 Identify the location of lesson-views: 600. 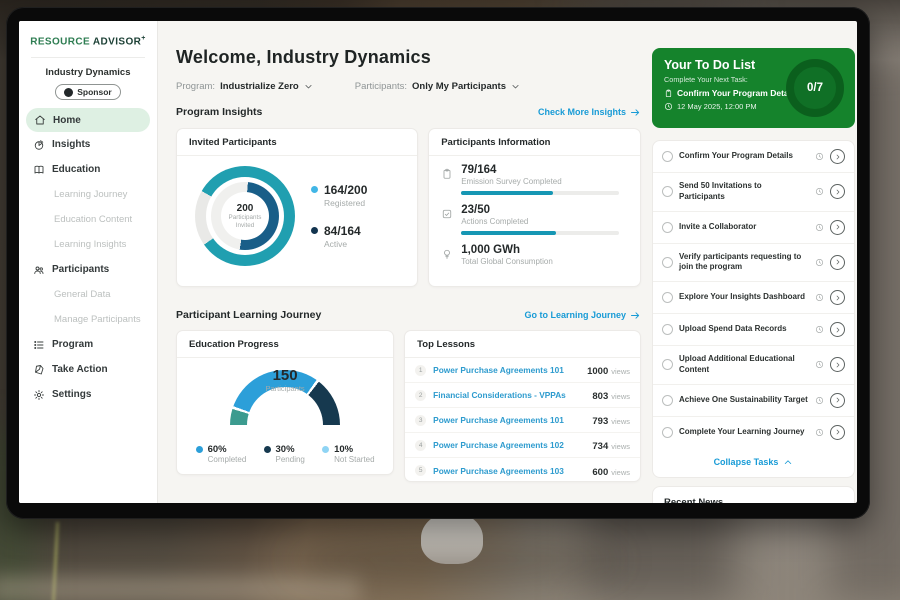
(600, 472).